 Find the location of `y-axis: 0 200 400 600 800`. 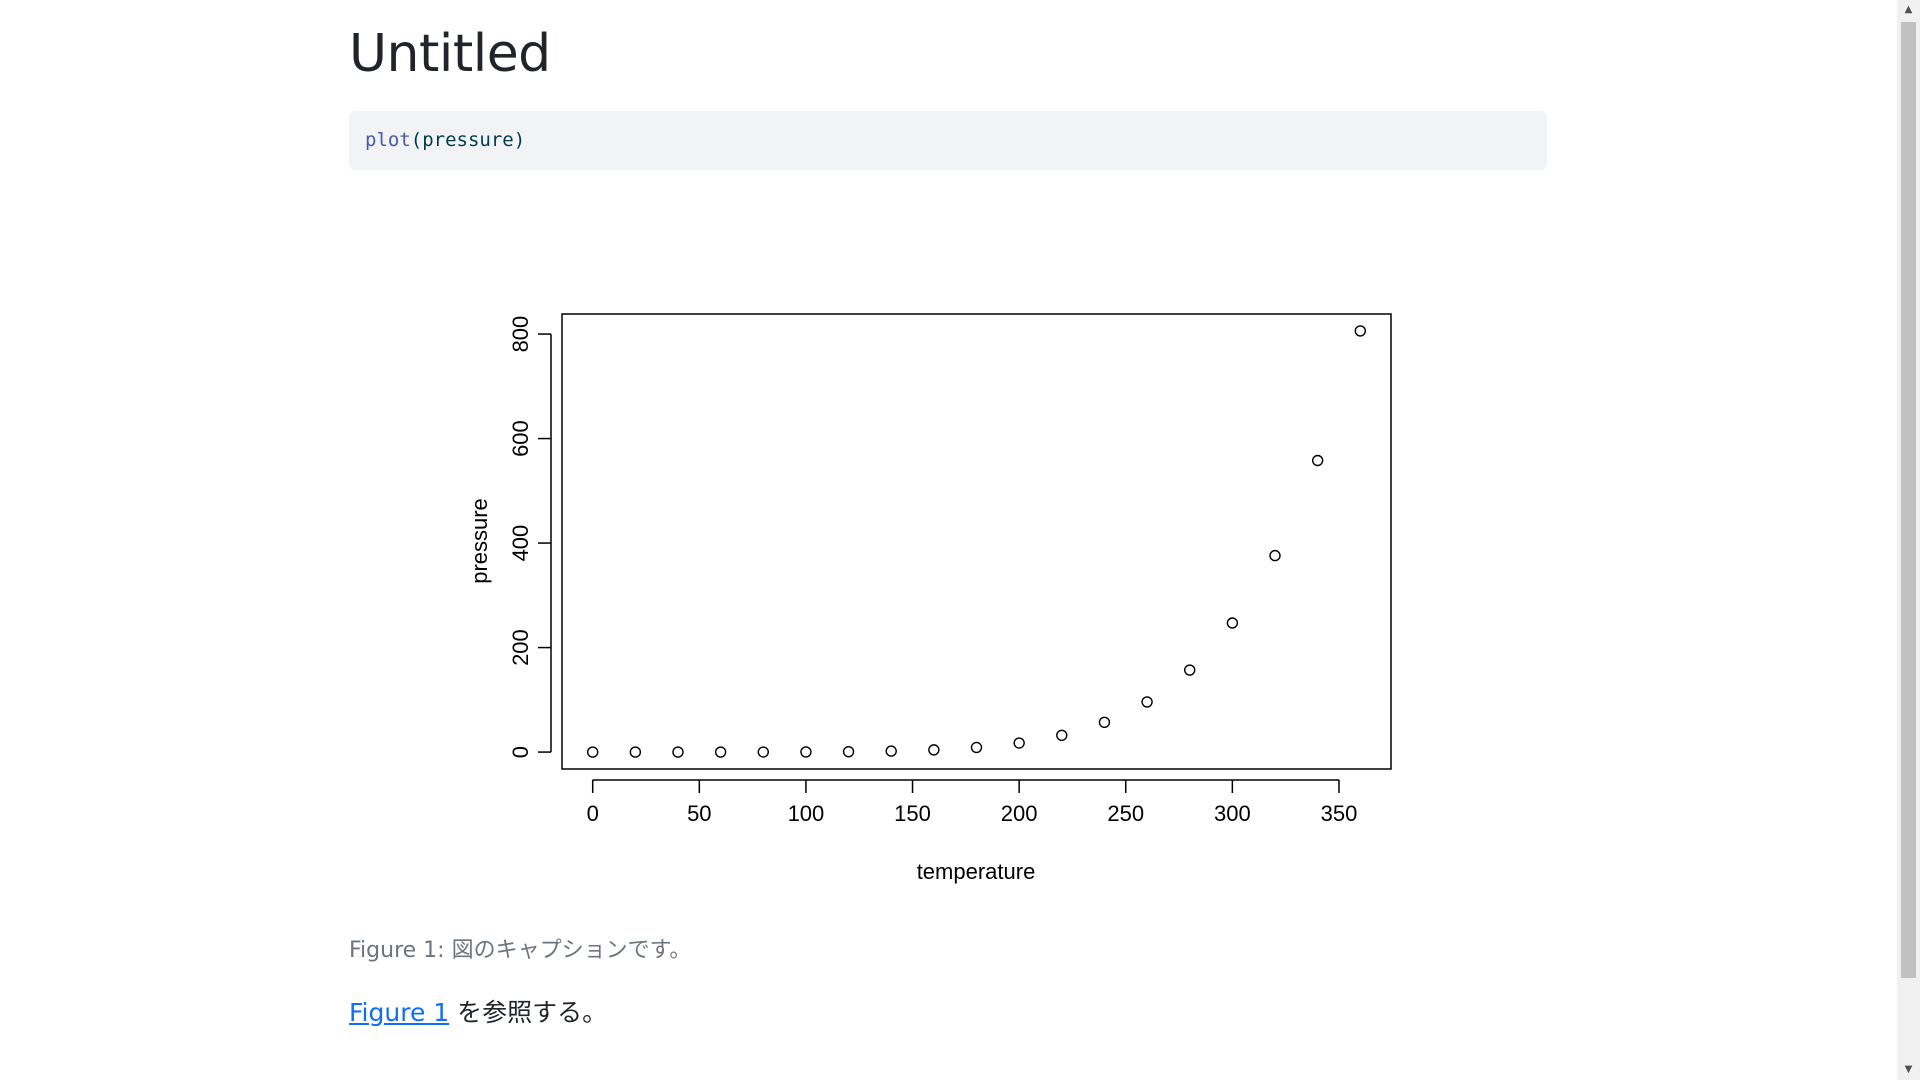

y-axis: 0 200 400 600 800 is located at coordinates (530, 537).